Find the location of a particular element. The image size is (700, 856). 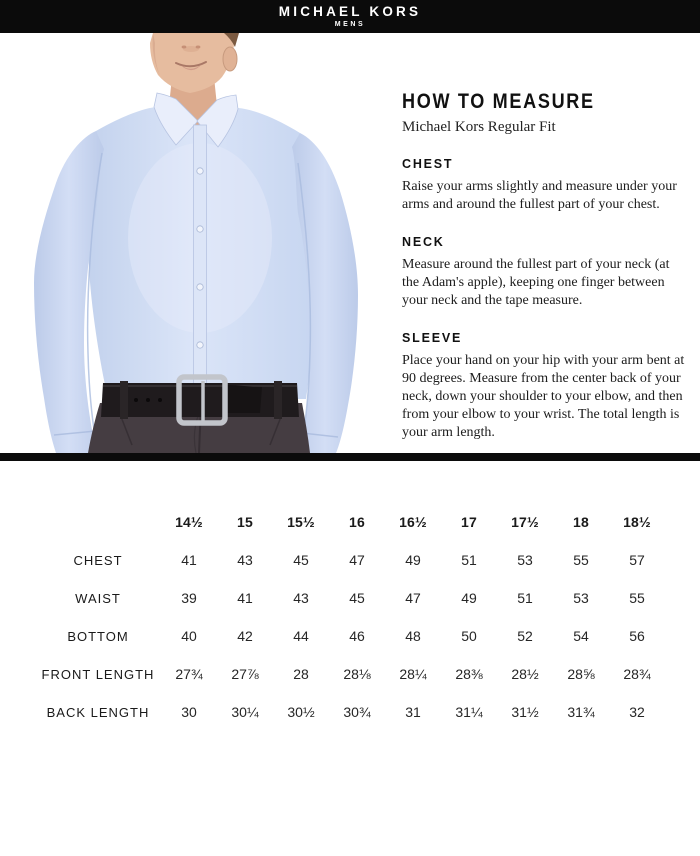

model-nose-shadow is located at coordinates (191, 49).